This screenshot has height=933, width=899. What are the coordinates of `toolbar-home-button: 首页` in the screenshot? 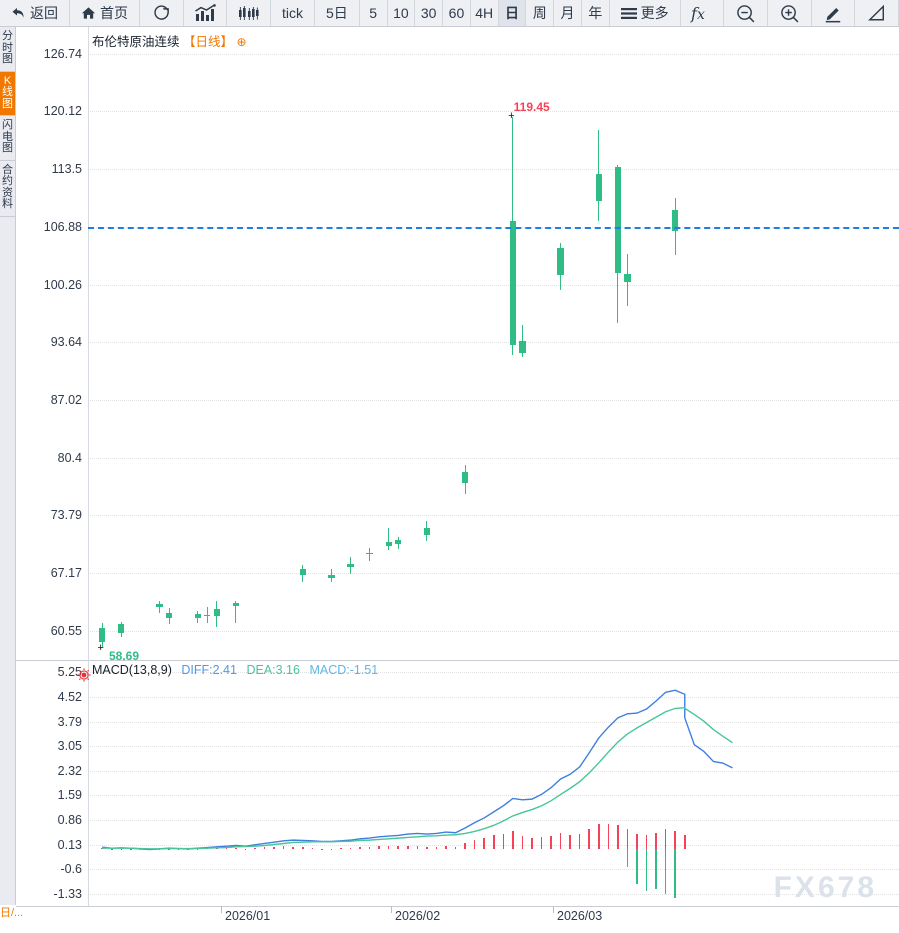 It's located at (105, 13).